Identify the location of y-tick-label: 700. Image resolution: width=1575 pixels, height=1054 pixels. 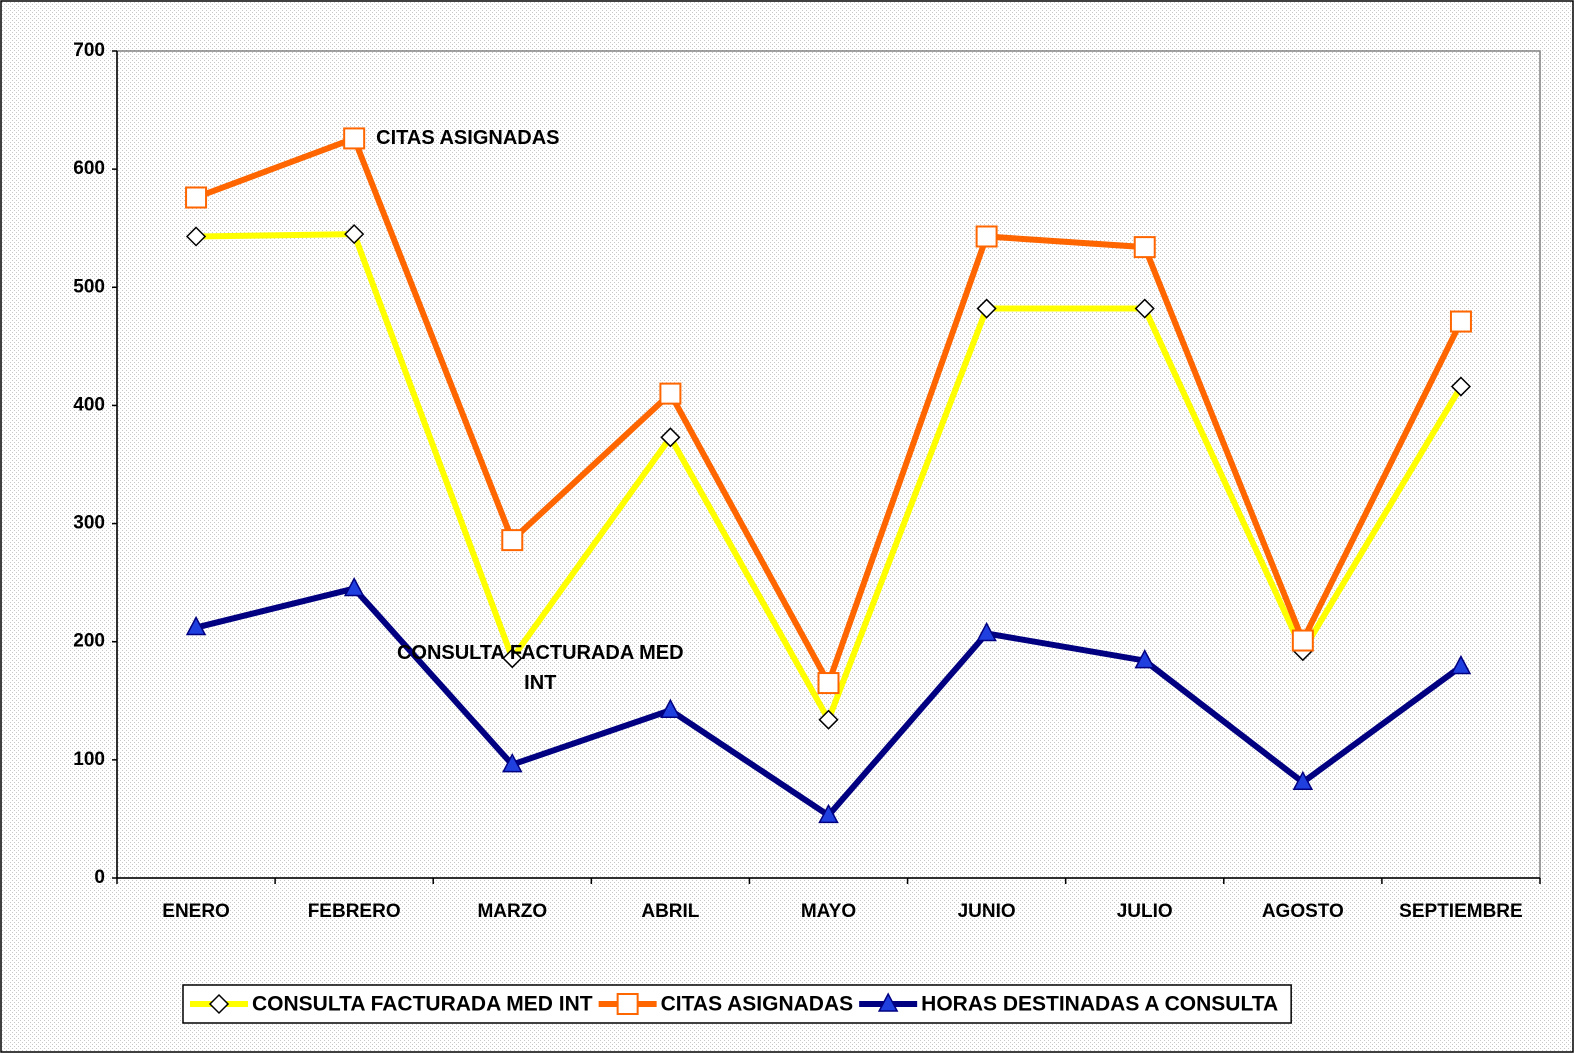
(89, 50).